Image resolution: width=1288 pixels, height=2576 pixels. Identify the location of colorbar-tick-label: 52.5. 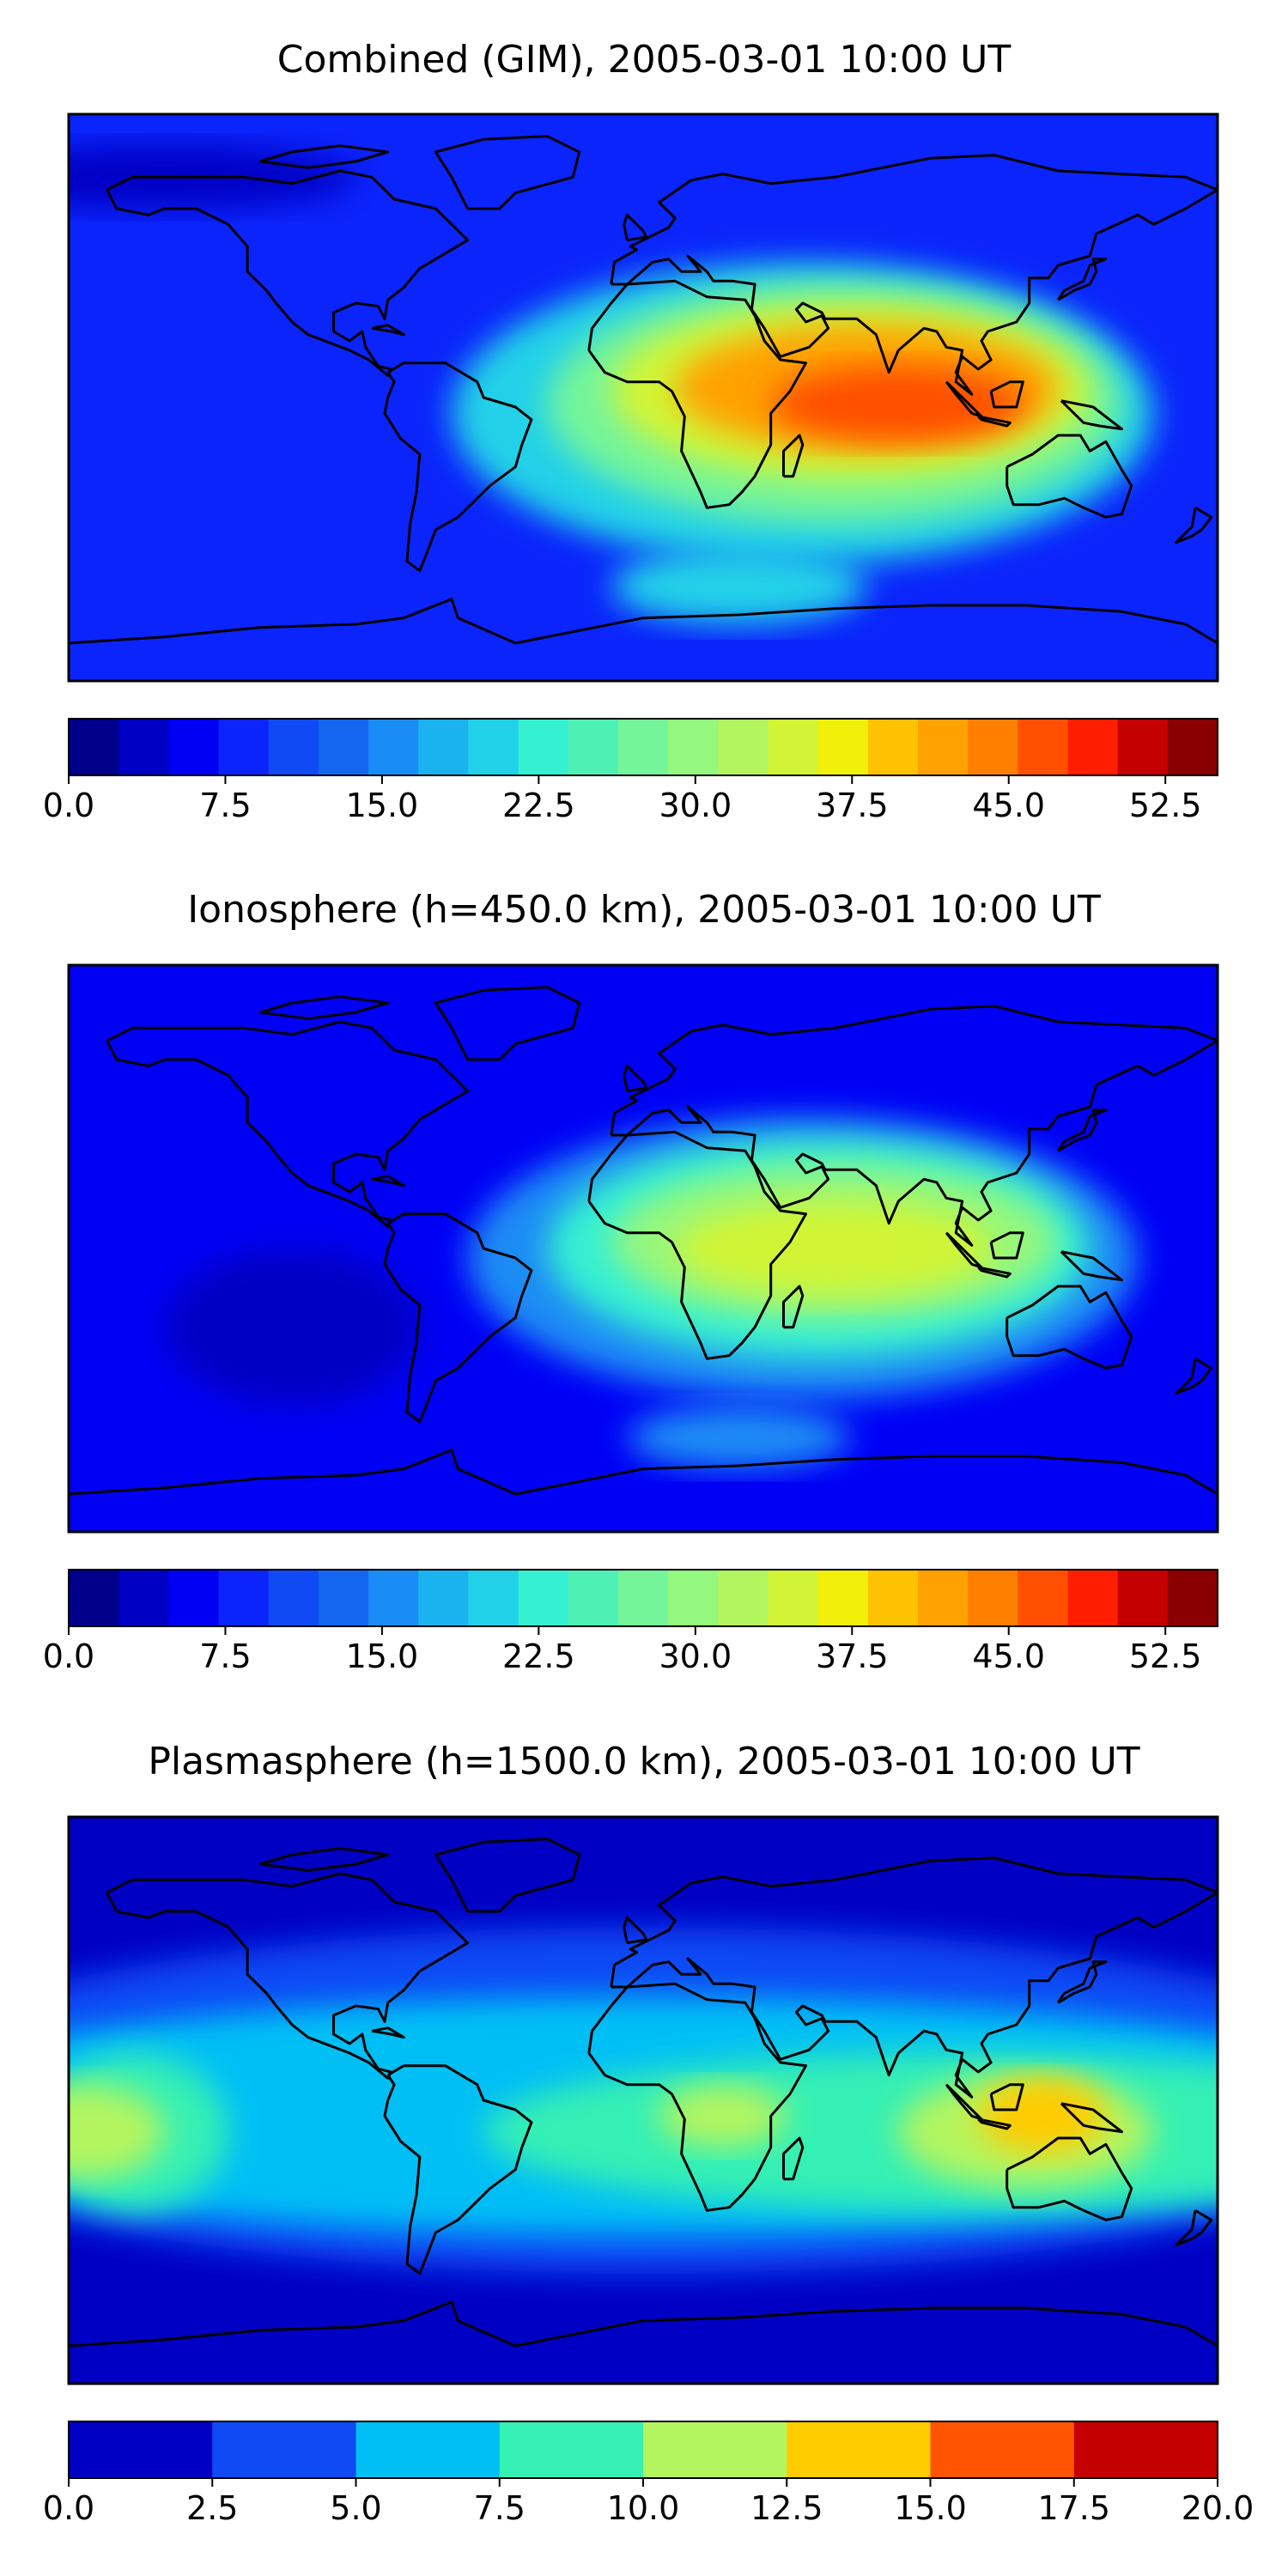
(1165, 1656).